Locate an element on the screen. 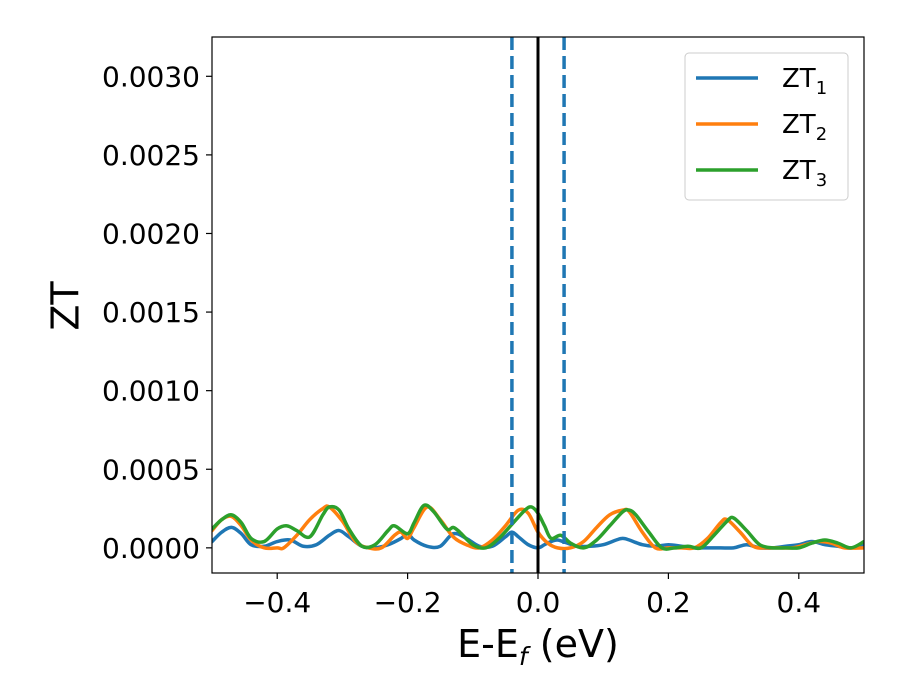  series-line-zt3 is located at coordinates (538, 527).